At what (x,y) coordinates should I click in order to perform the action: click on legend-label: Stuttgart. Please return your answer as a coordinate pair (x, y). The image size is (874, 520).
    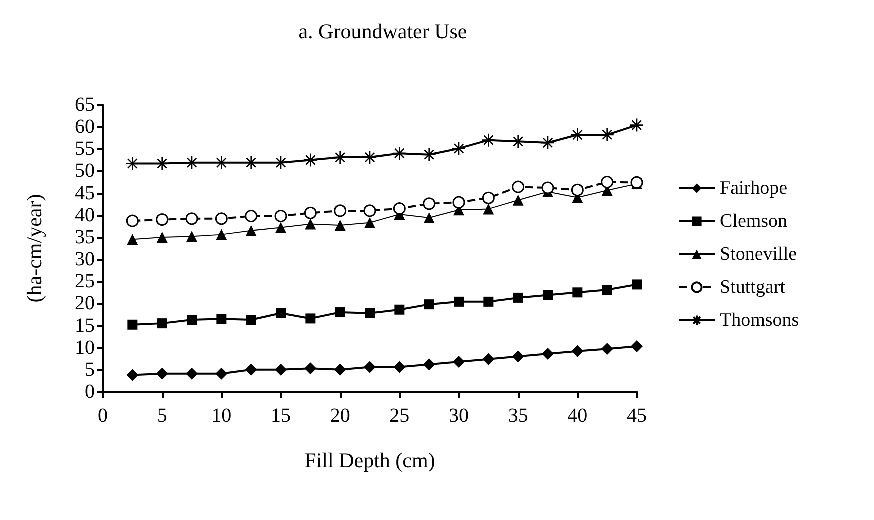
    Looking at the image, I should click on (753, 287).